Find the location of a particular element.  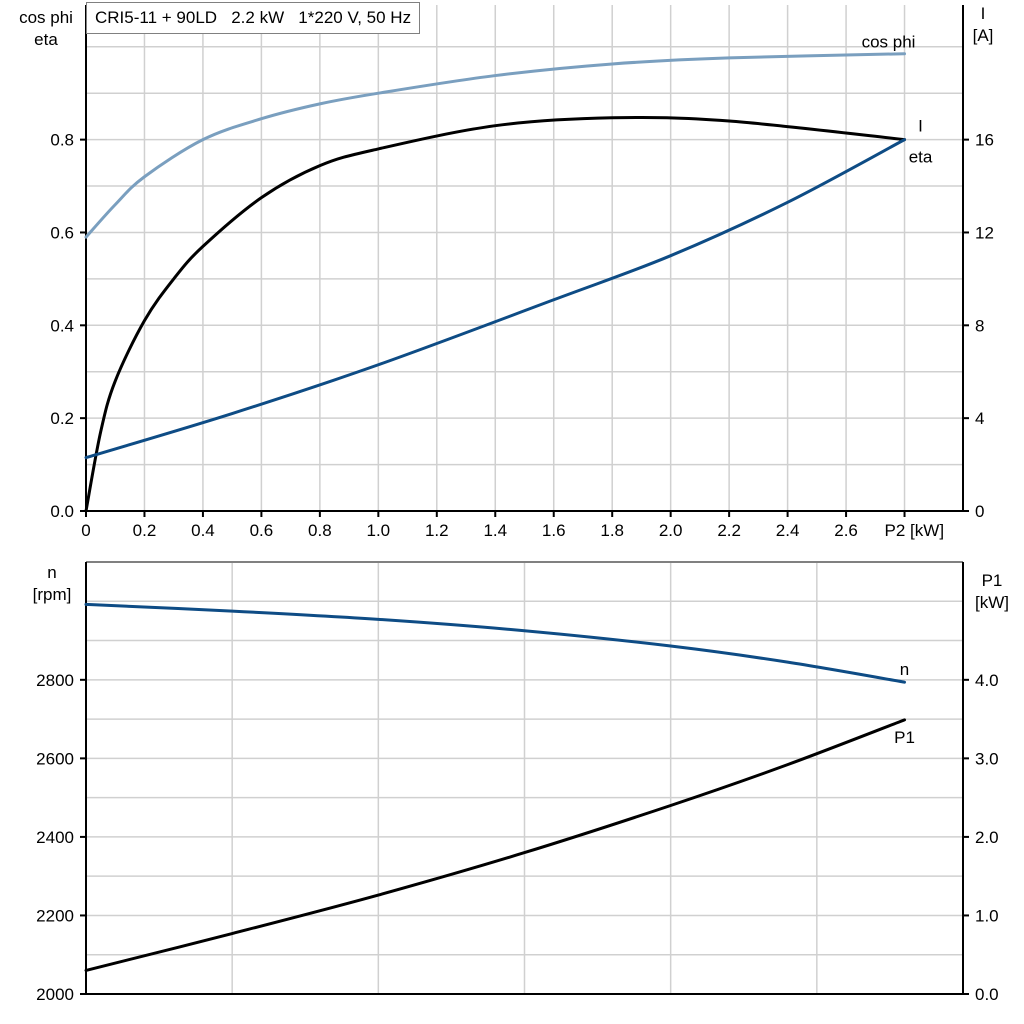

x-tick-label: 1.2 is located at coordinates (437, 530).